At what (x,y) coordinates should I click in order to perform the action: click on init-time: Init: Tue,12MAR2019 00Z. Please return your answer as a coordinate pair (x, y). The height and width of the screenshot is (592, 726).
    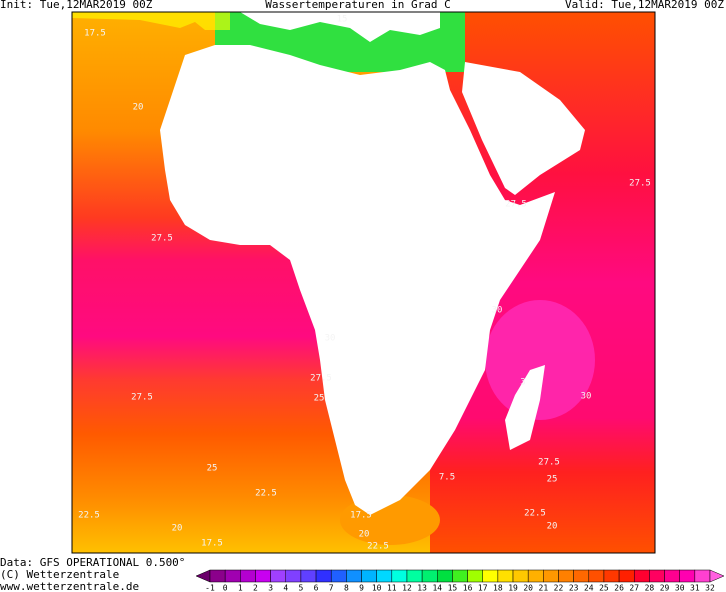
    Looking at the image, I should click on (76, 5).